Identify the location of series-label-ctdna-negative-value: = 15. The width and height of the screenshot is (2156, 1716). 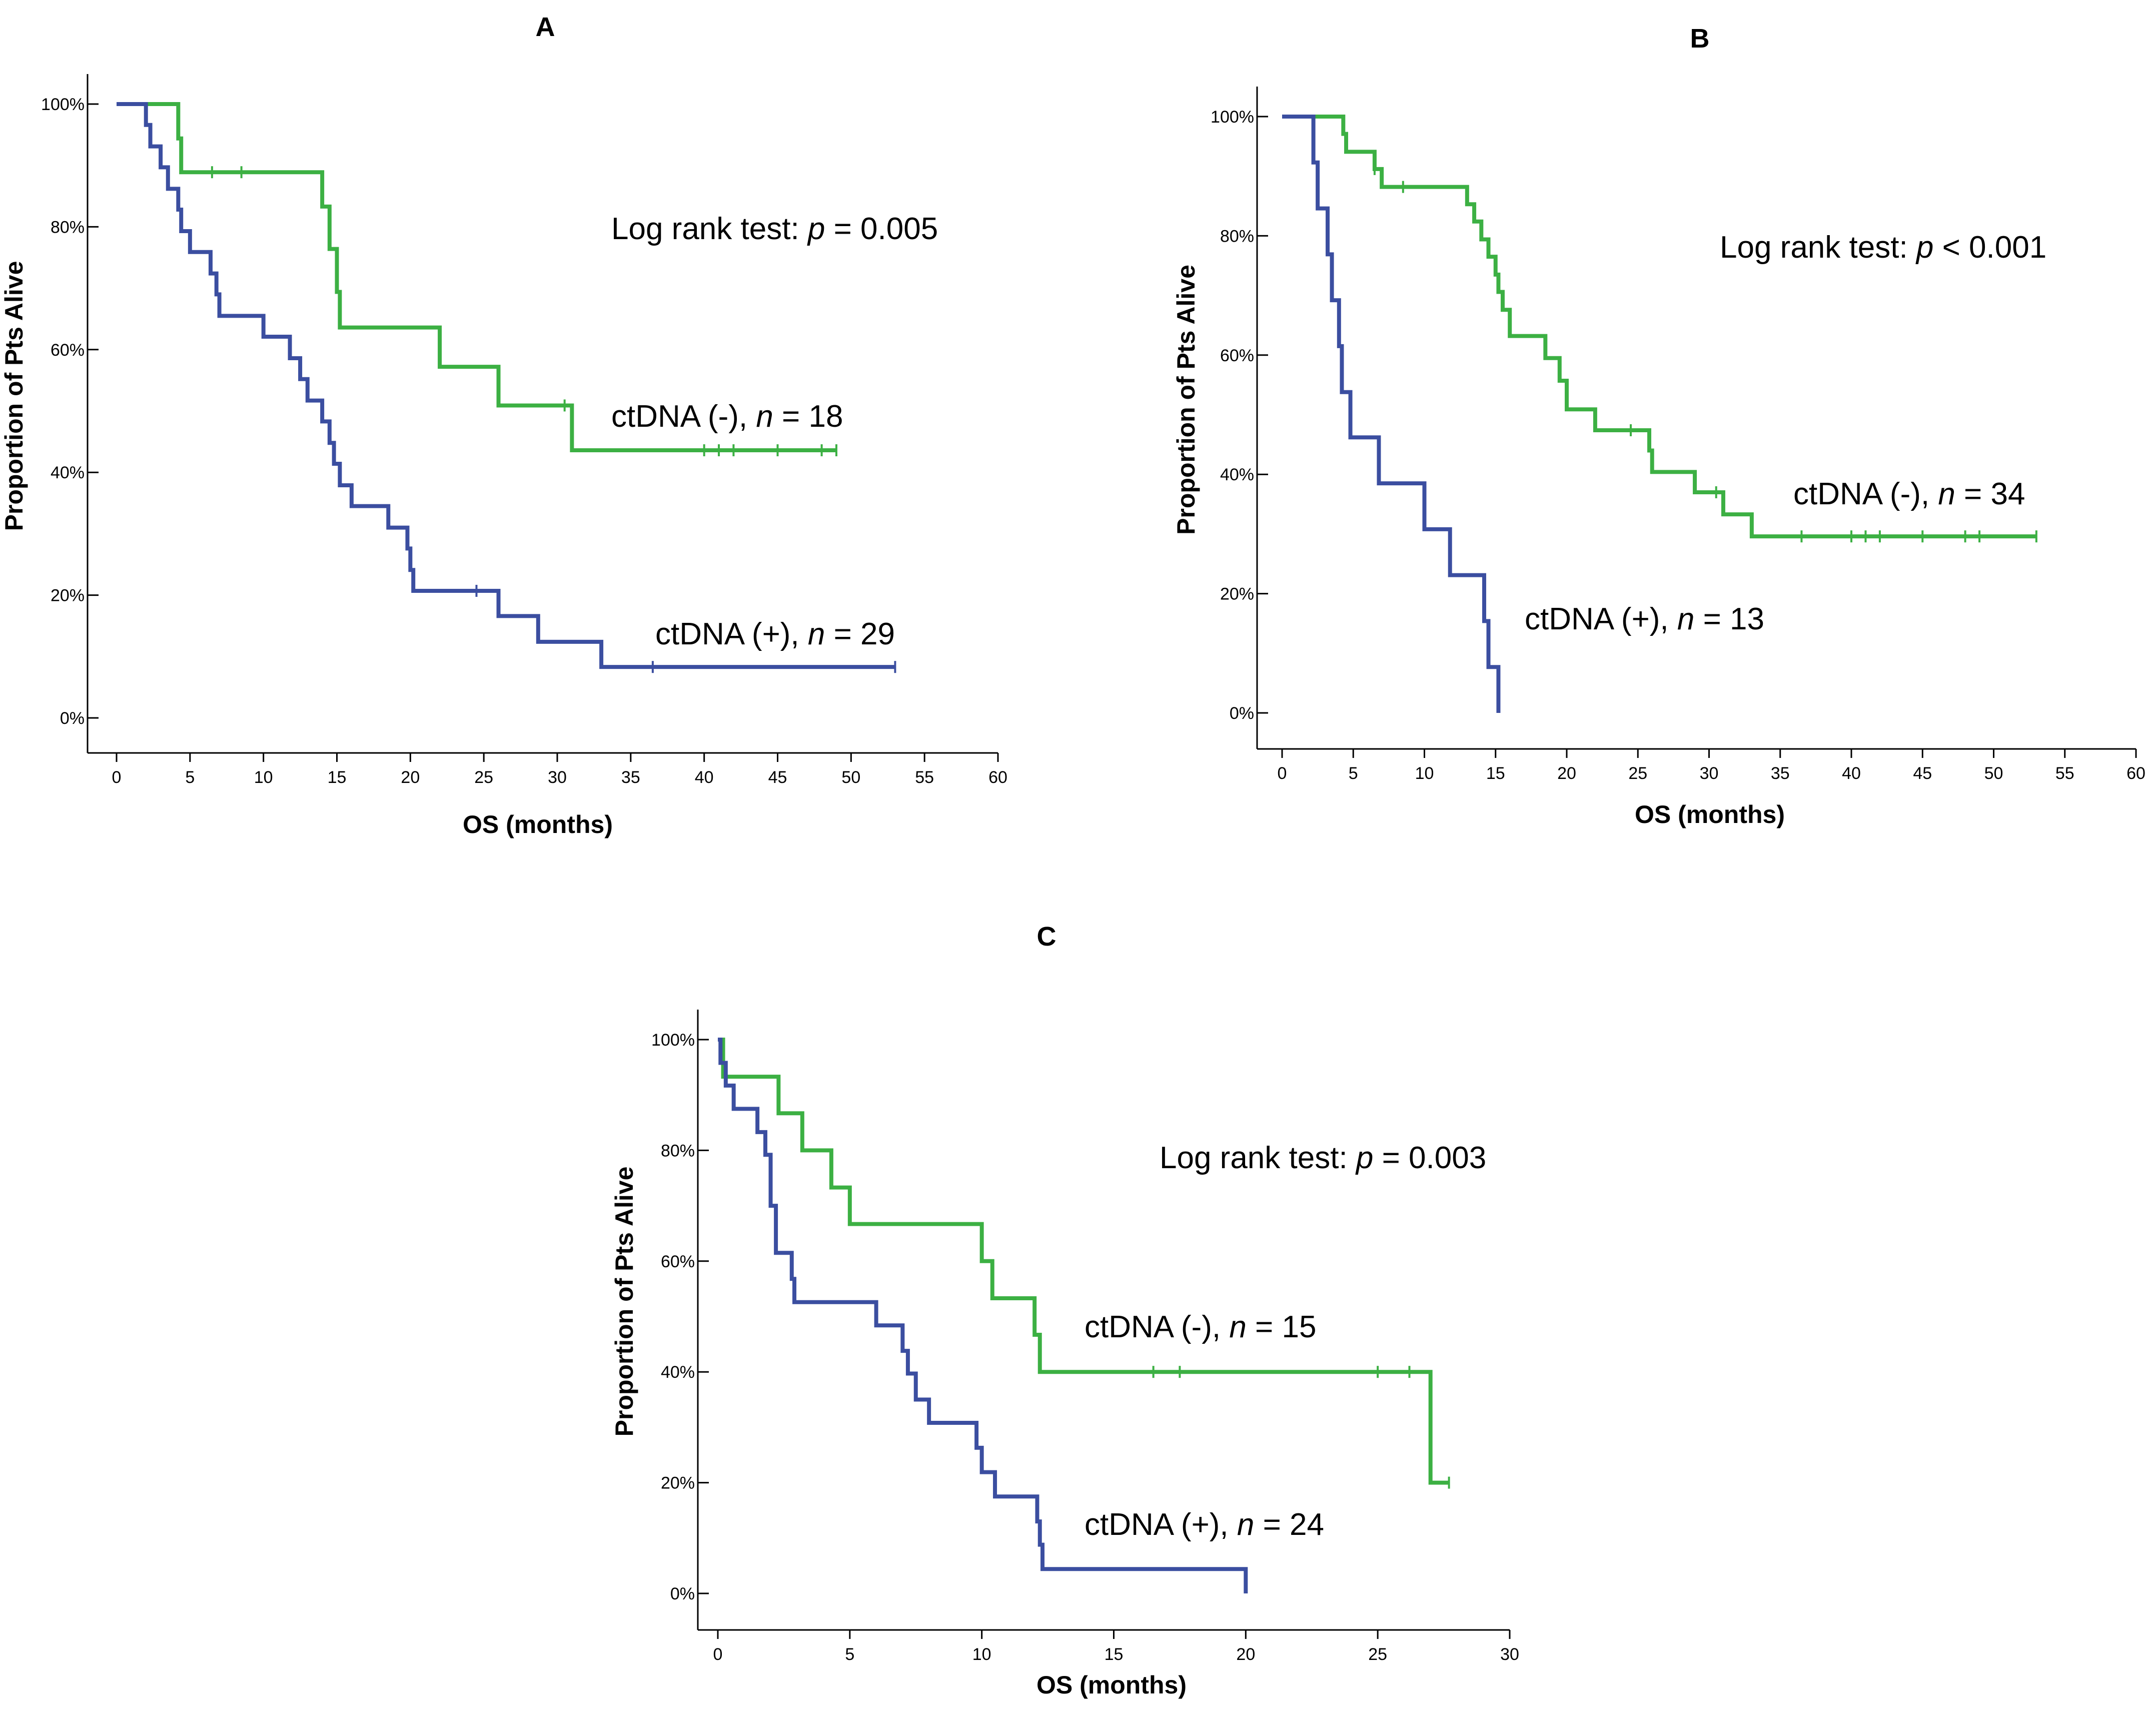
(1282, 1327).